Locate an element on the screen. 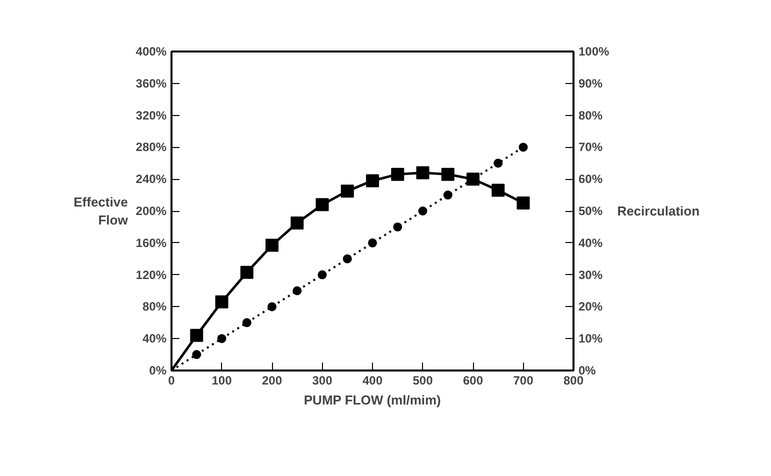 The height and width of the screenshot is (476, 771). x-tick-label: 400 is located at coordinates (372, 381).